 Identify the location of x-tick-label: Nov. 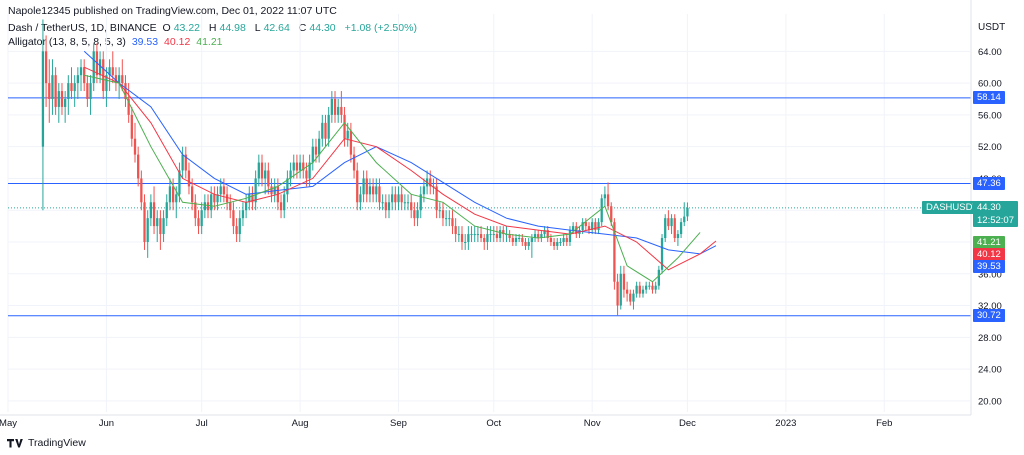
(592, 423).